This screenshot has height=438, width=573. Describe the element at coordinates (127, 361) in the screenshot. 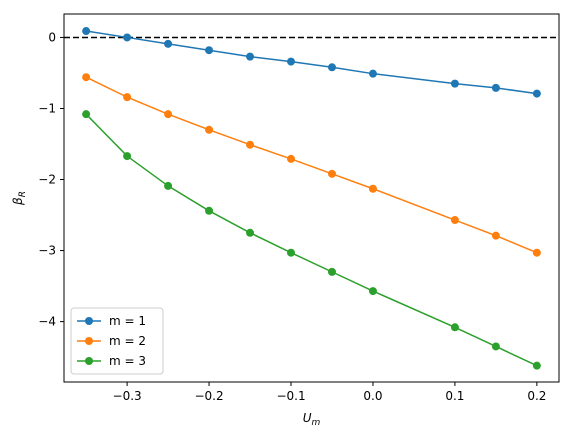

I see `legend-label-m3: m = 3` at that location.